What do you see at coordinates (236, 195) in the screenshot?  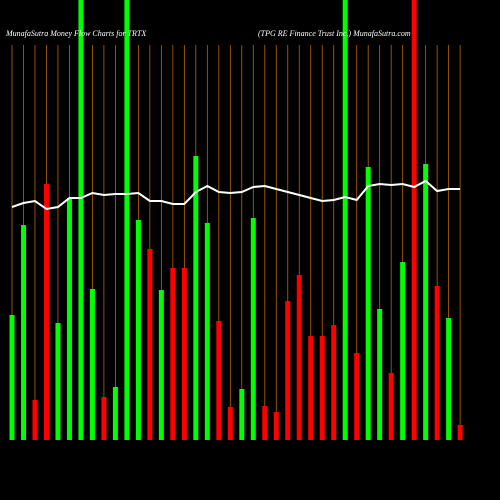 I see `price-line` at bounding box center [236, 195].